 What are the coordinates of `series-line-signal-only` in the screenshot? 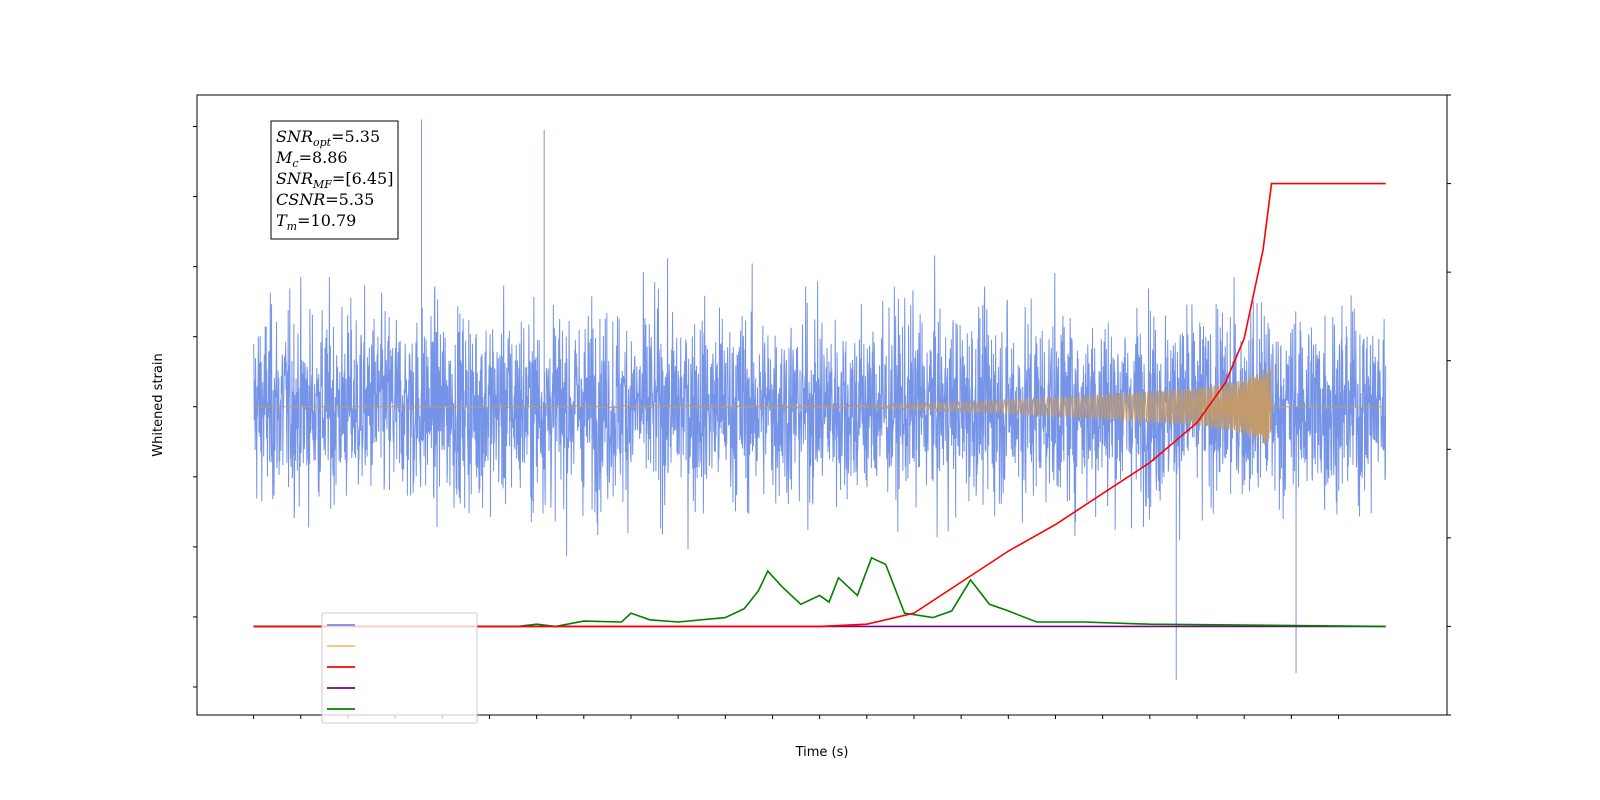 It's located at (819, 405).